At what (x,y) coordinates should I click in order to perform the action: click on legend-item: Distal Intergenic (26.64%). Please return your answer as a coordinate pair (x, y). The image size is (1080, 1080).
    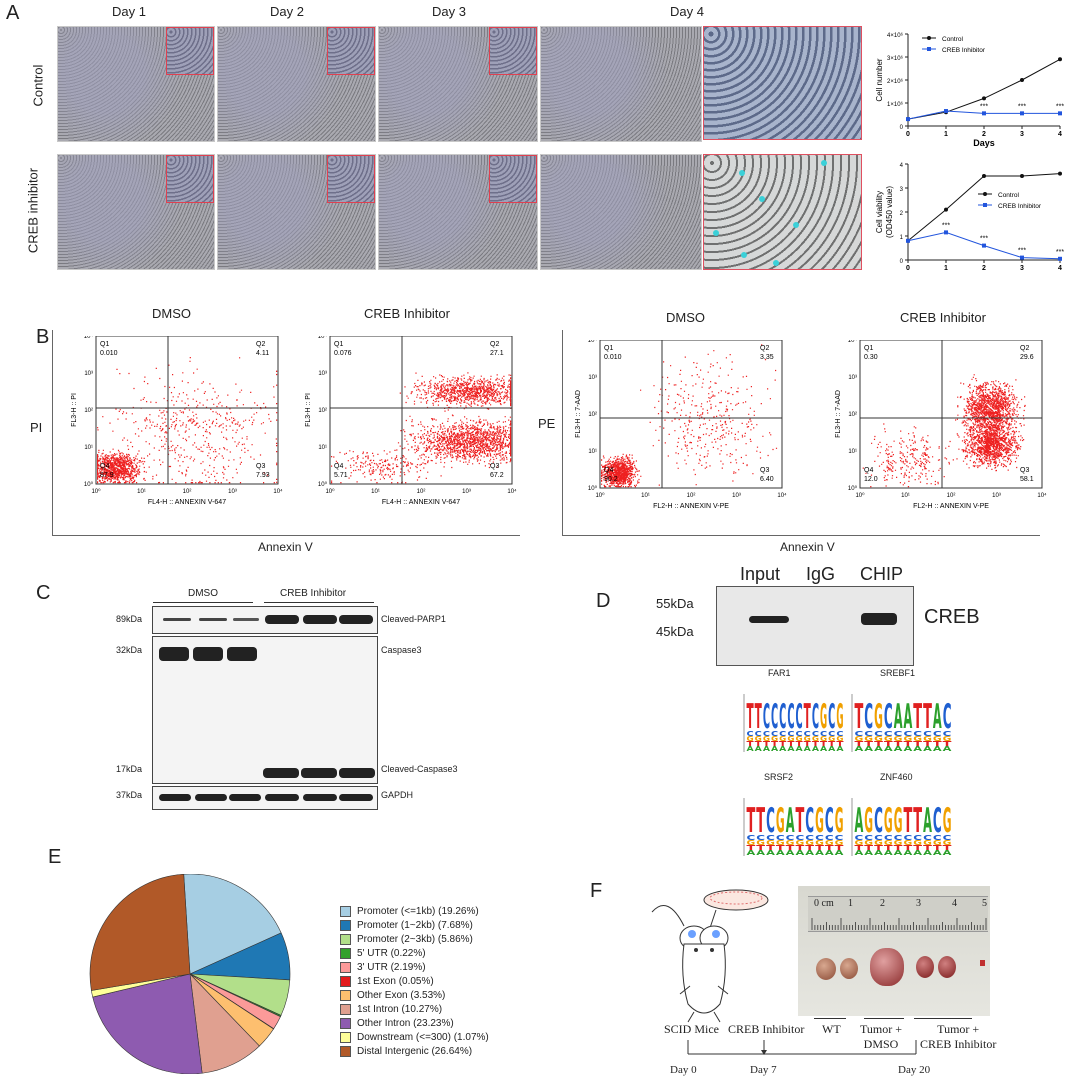
    Looking at the image, I should click on (414, 1051).